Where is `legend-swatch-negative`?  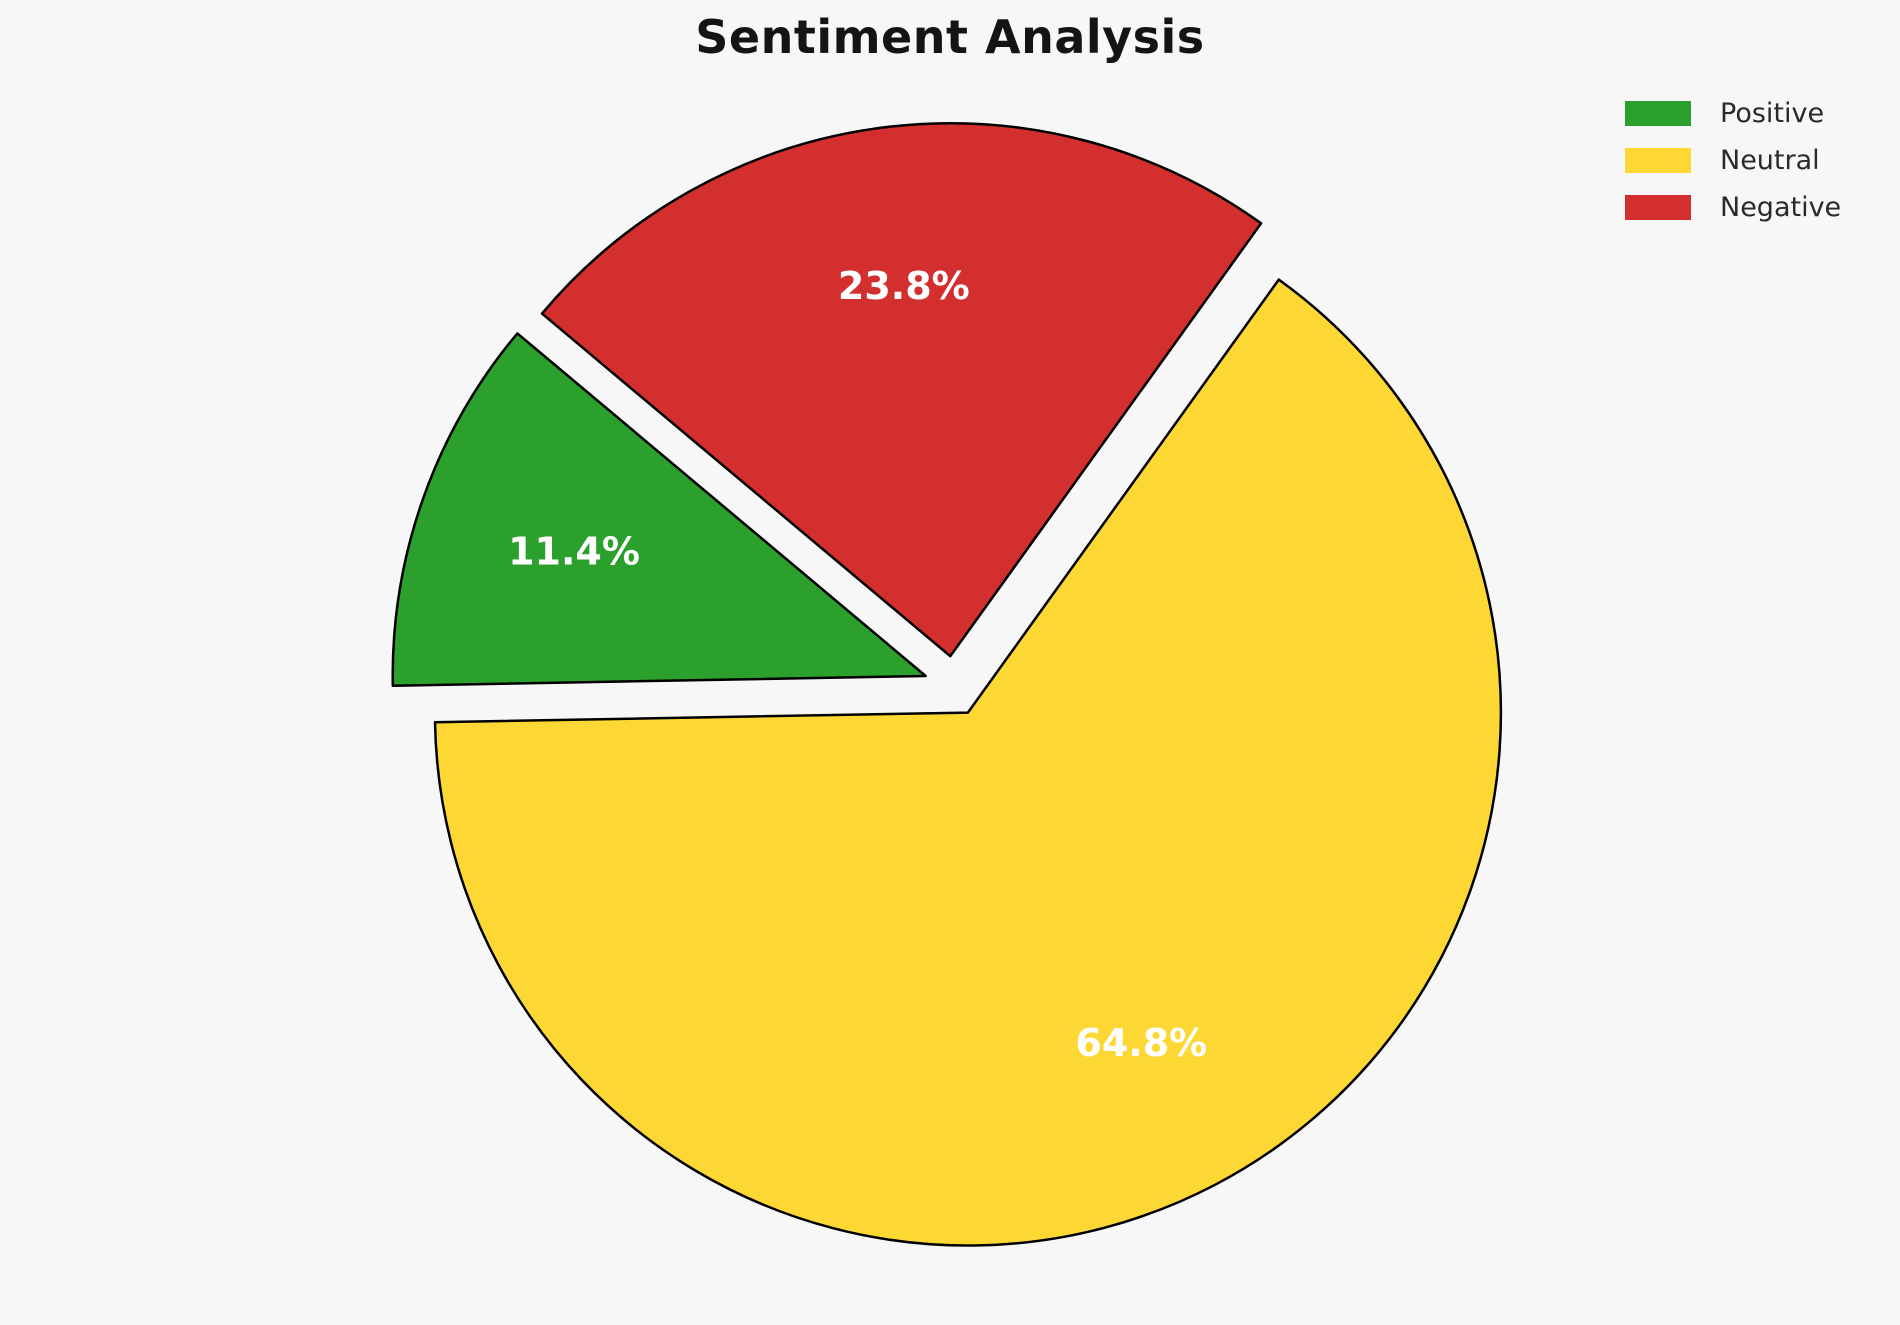
legend-swatch-negative is located at coordinates (1658, 207).